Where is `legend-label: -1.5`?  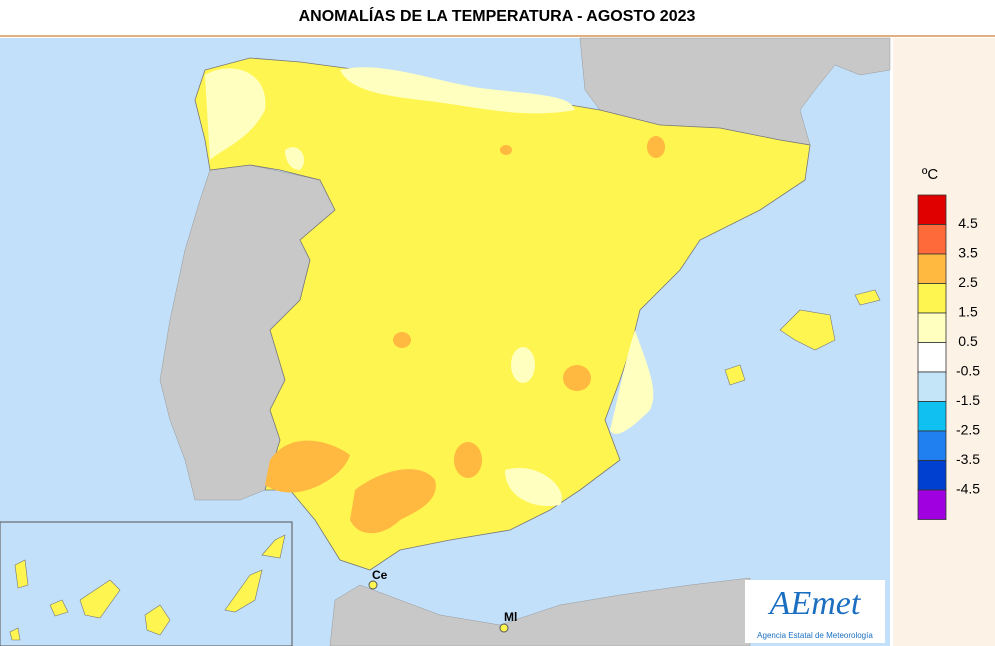
legend-label: -1.5 is located at coordinates (968, 400).